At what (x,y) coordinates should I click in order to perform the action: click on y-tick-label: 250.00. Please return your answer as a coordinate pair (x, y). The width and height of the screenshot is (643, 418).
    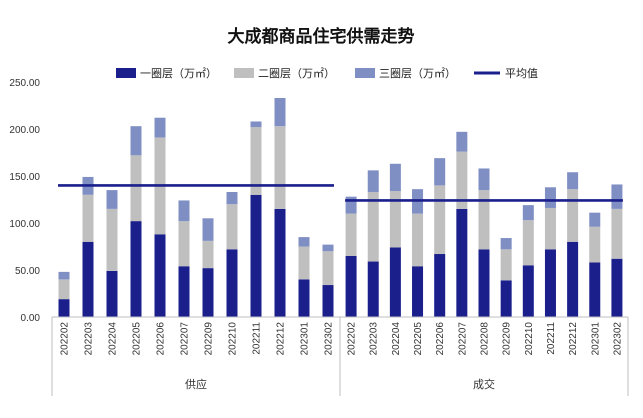
    Looking at the image, I should click on (24, 83).